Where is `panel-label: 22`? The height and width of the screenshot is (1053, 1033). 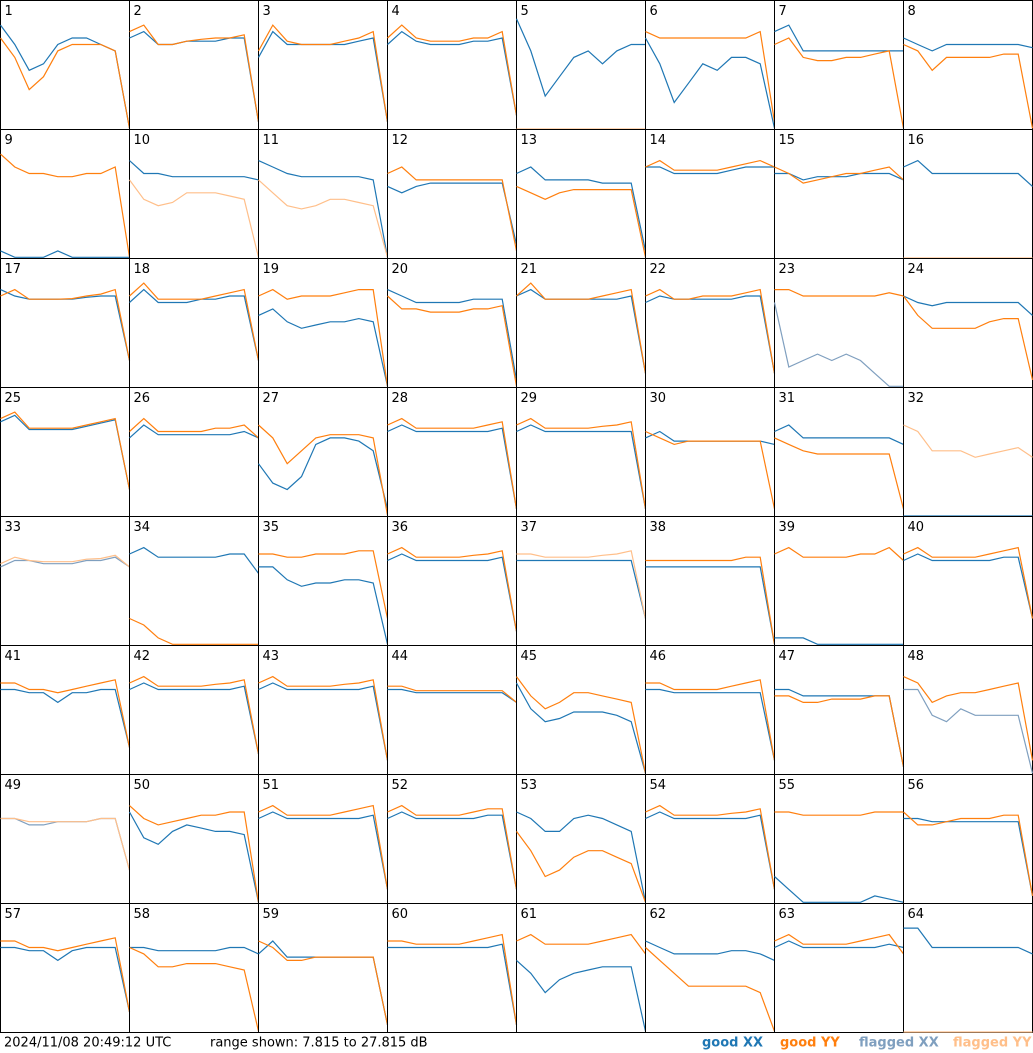 panel-label: 22 is located at coordinates (658, 269).